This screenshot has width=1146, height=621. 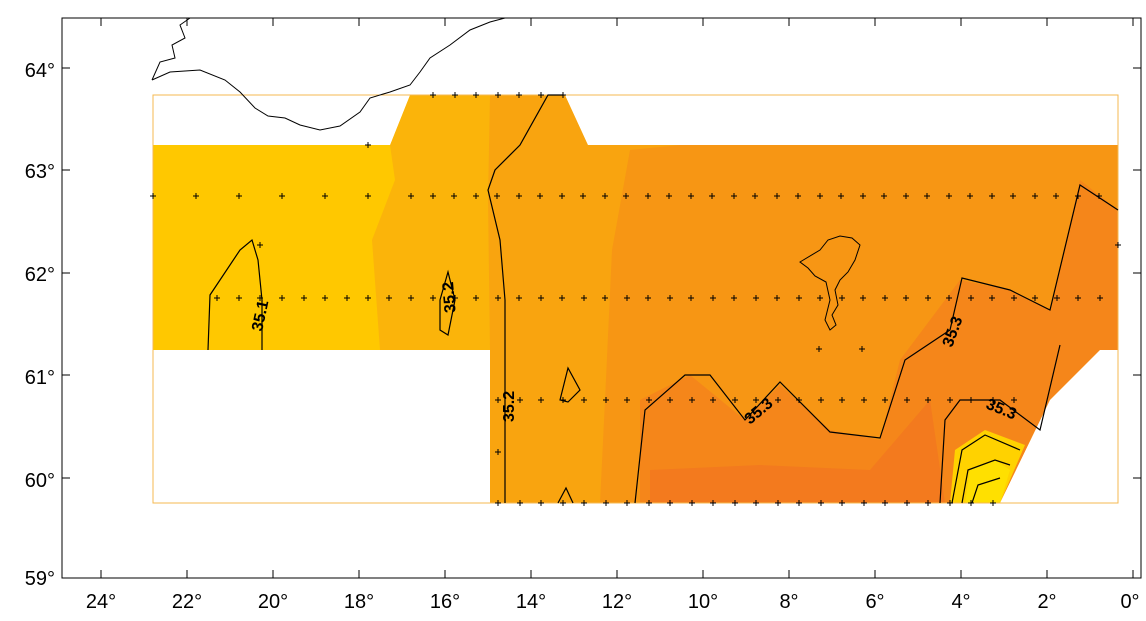 I want to click on lon-label: 4°, so click(x=960, y=602).